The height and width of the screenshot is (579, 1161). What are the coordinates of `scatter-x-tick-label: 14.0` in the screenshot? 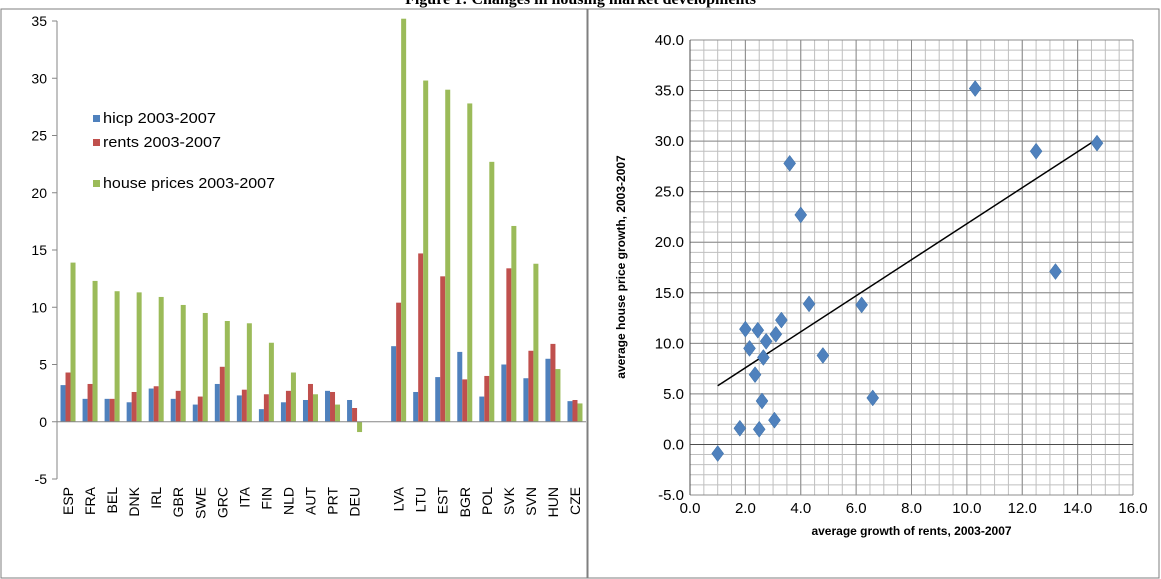 It's located at (1077, 508).